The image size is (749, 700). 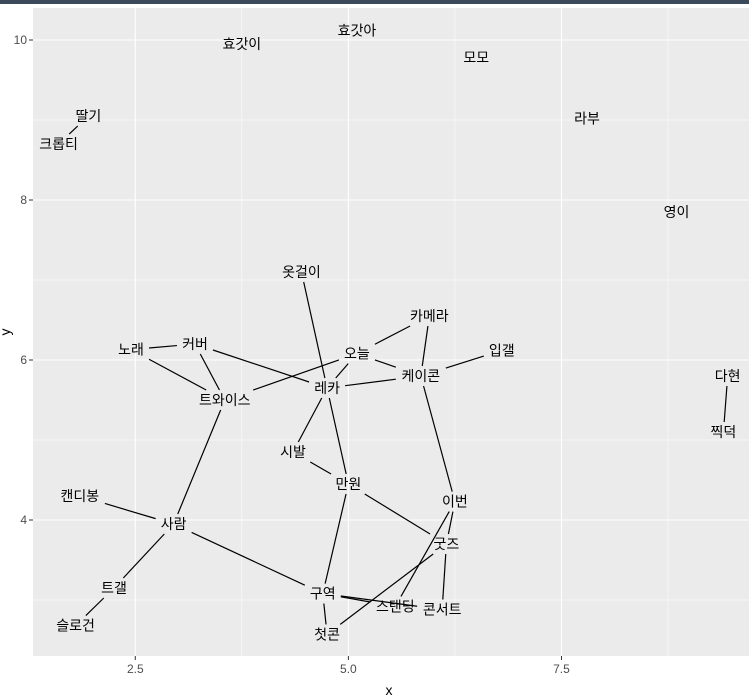 What do you see at coordinates (389, 690) in the screenshot?
I see `x-axis-title: x` at bounding box center [389, 690].